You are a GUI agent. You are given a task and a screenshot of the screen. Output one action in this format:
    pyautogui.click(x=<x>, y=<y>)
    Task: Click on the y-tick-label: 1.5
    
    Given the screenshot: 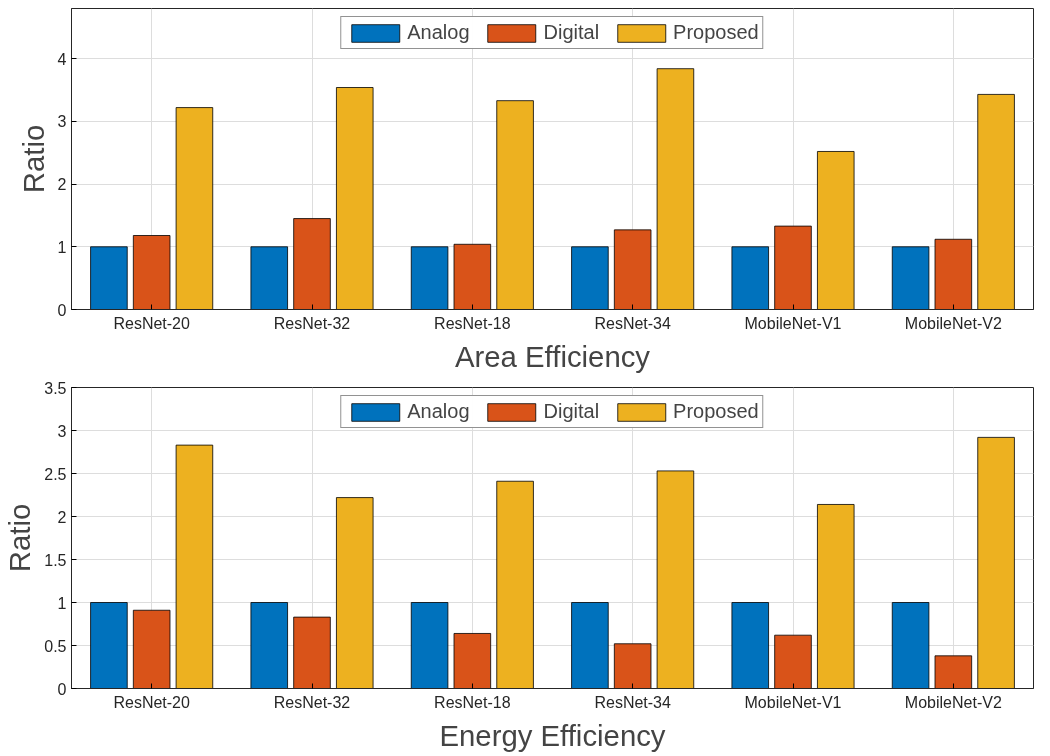 What is the action you would take?
    pyautogui.click(x=55, y=560)
    